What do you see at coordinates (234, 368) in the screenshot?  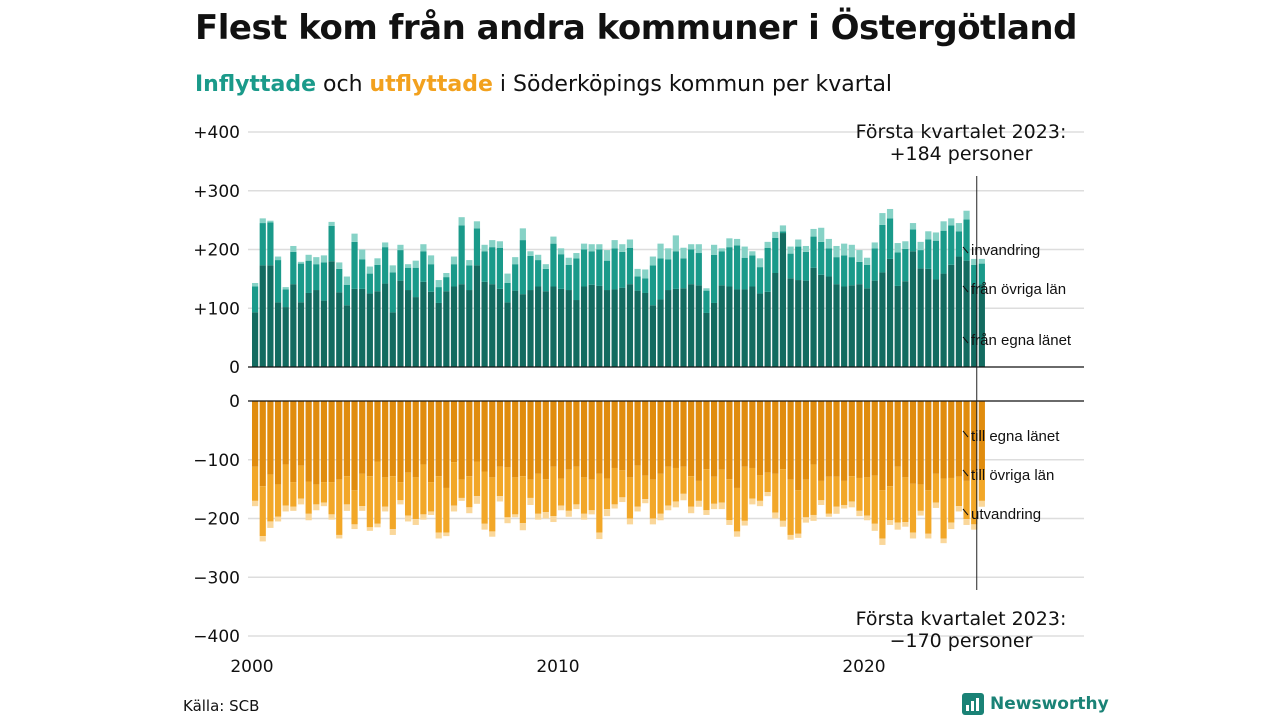 I see `inflow-tick-label: 0` at bounding box center [234, 368].